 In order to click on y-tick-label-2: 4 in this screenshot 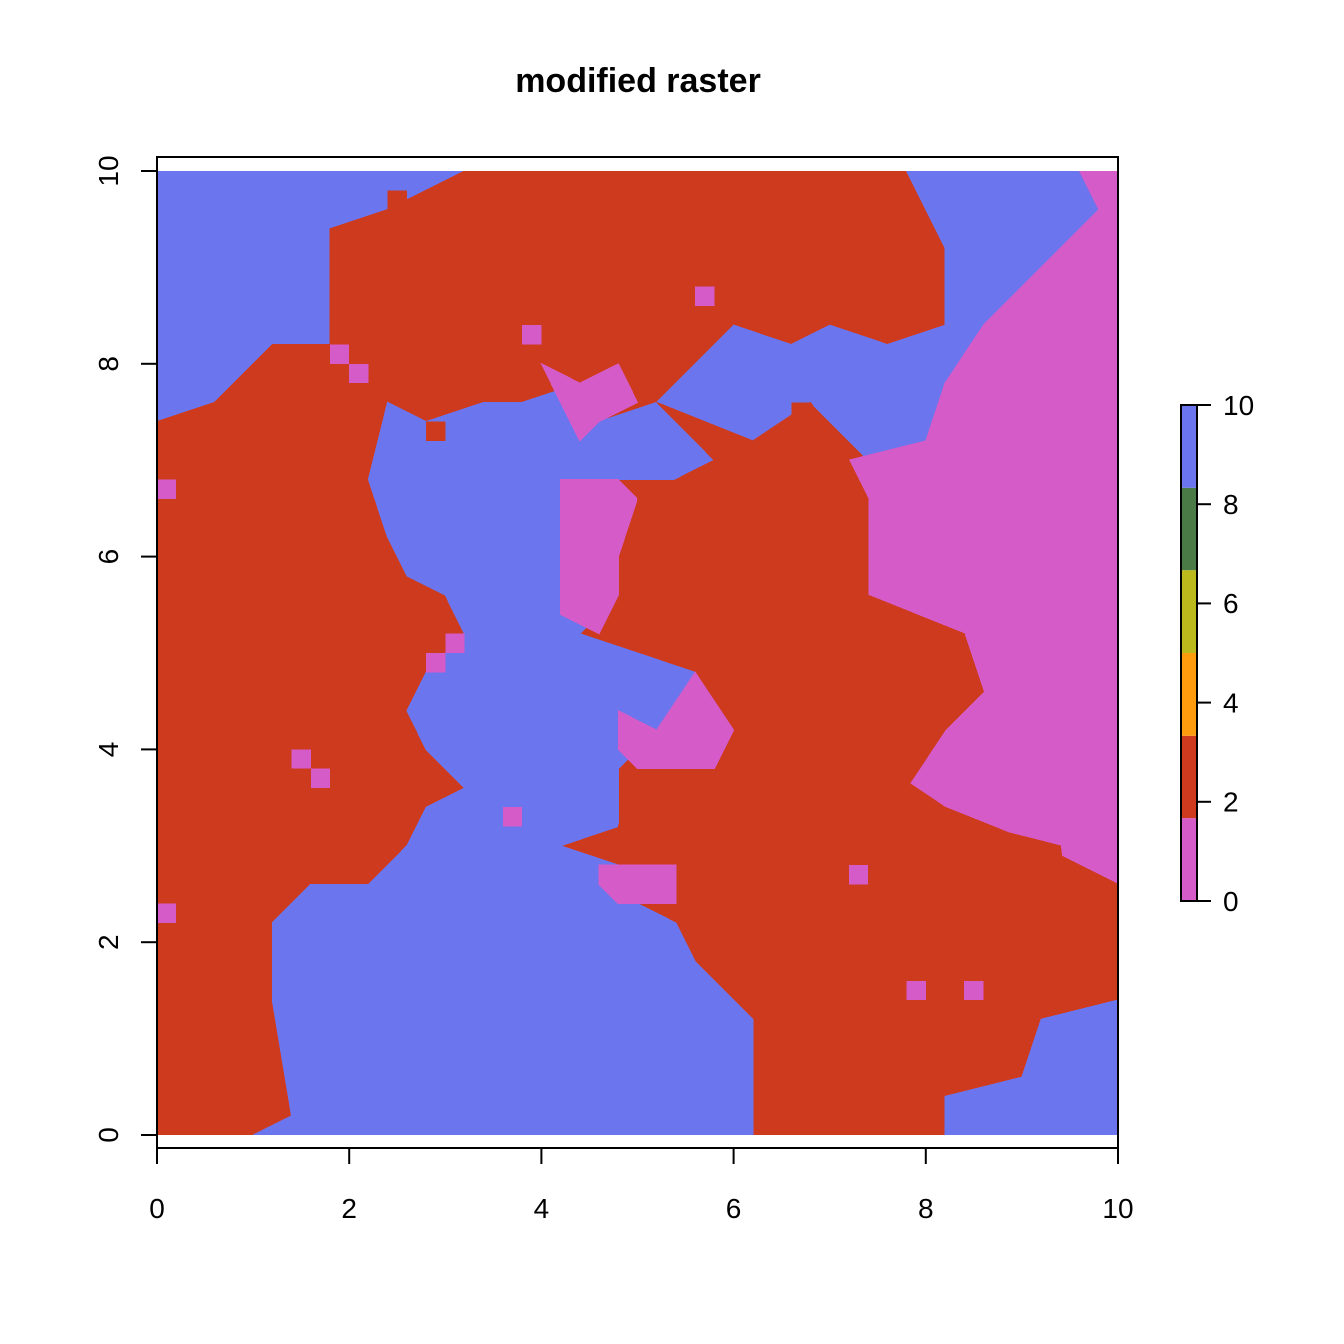, I will do `click(108, 750)`.